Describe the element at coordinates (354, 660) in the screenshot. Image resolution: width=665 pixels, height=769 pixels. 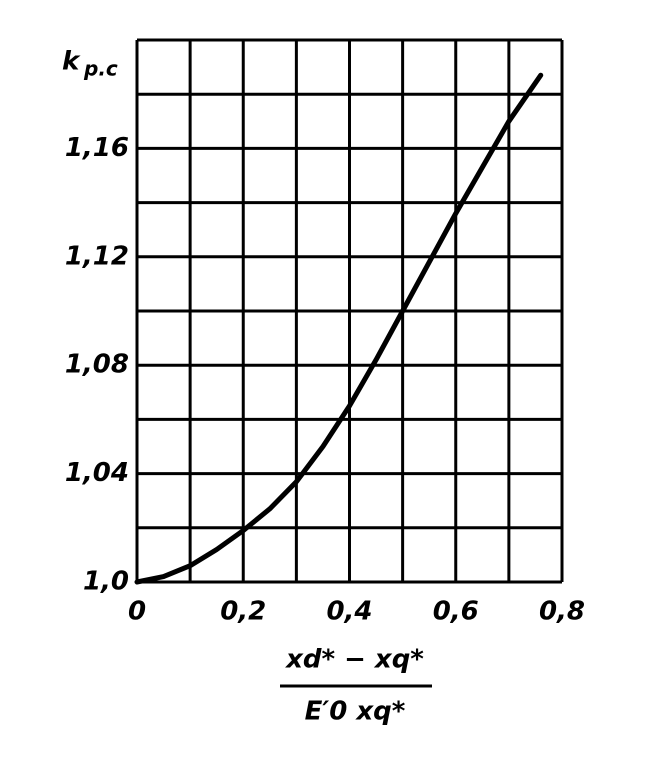
I see `x-axis-label-numerator: xd* − xq*` at that location.